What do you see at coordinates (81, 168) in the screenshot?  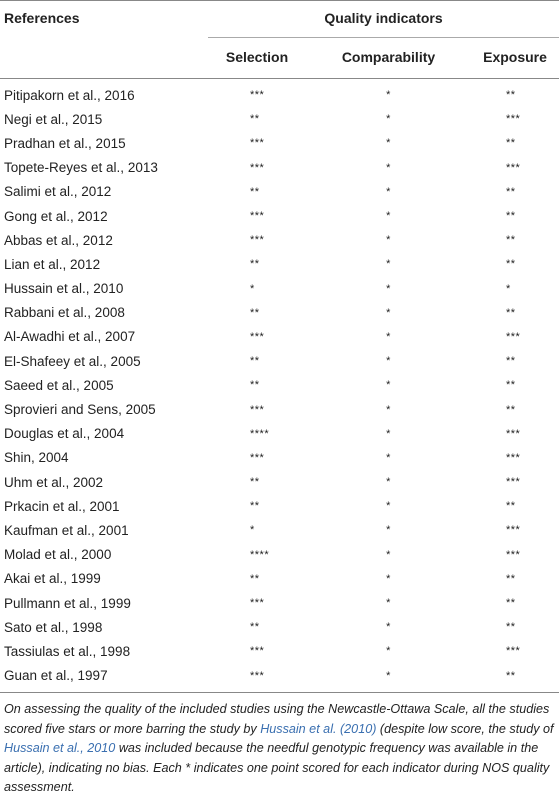 I see `reference-cell: Topete-Reyes et al., 2013` at bounding box center [81, 168].